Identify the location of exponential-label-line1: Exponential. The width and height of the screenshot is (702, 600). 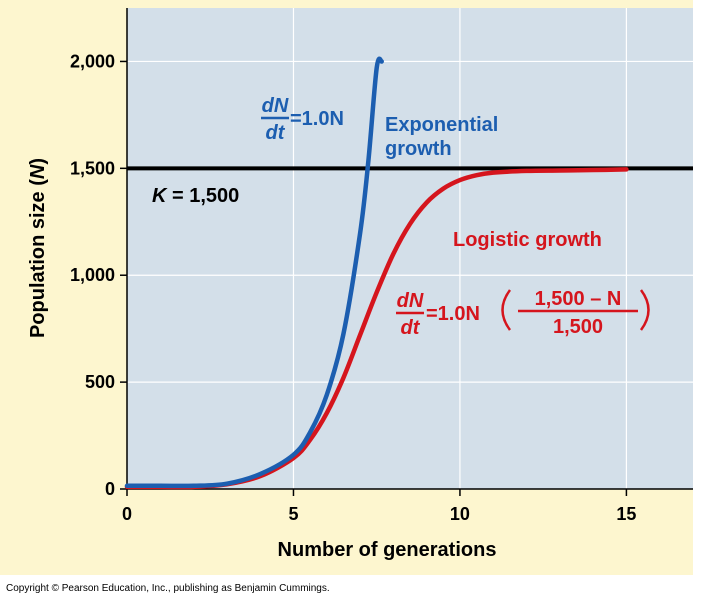
(441, 125).